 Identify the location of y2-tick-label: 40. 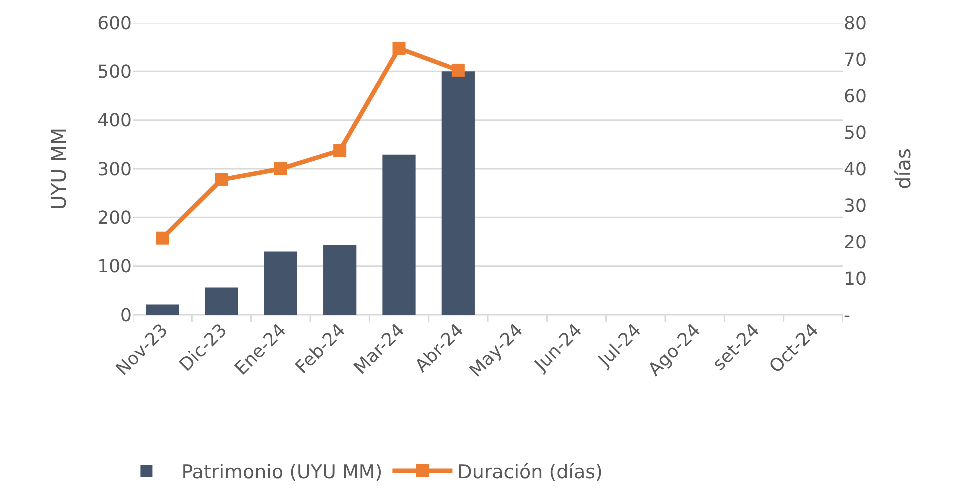
(855, 169).